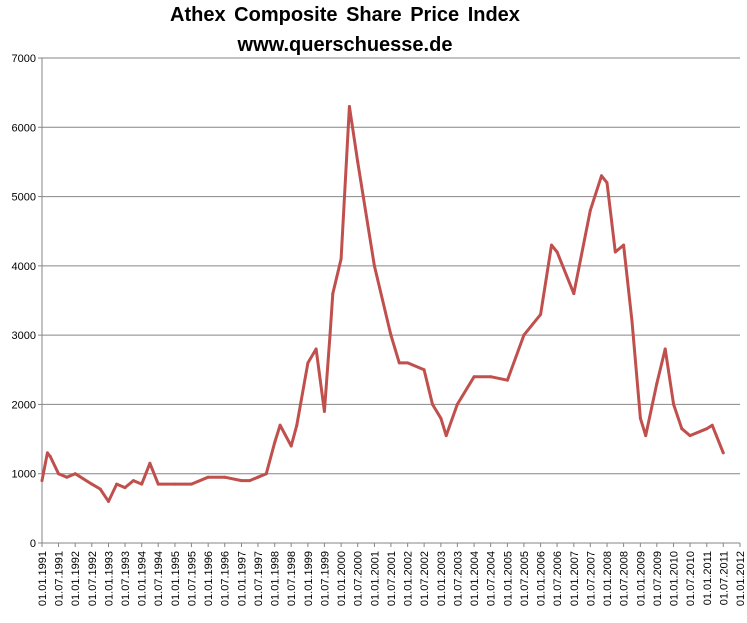  I want to click on y-tick-label: 3000, so click(24, 336).